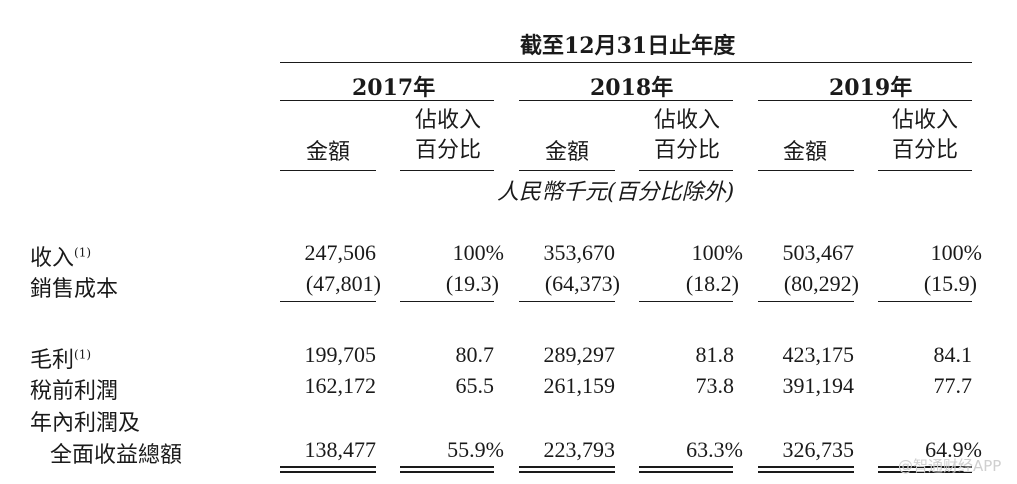 This screenshot has width=1017, height=484. What do you see at coordinates (340, 252) in the screenshot?
I see `cell: 247,506` at bounding box center [340, 252].